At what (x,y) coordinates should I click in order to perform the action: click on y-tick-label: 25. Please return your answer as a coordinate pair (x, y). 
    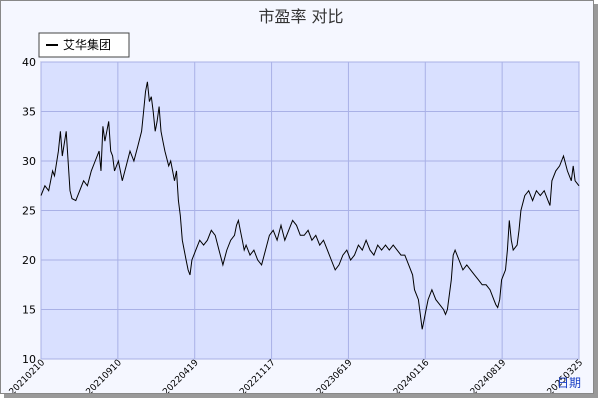
    Looking at the image, I should click on (29, 211).